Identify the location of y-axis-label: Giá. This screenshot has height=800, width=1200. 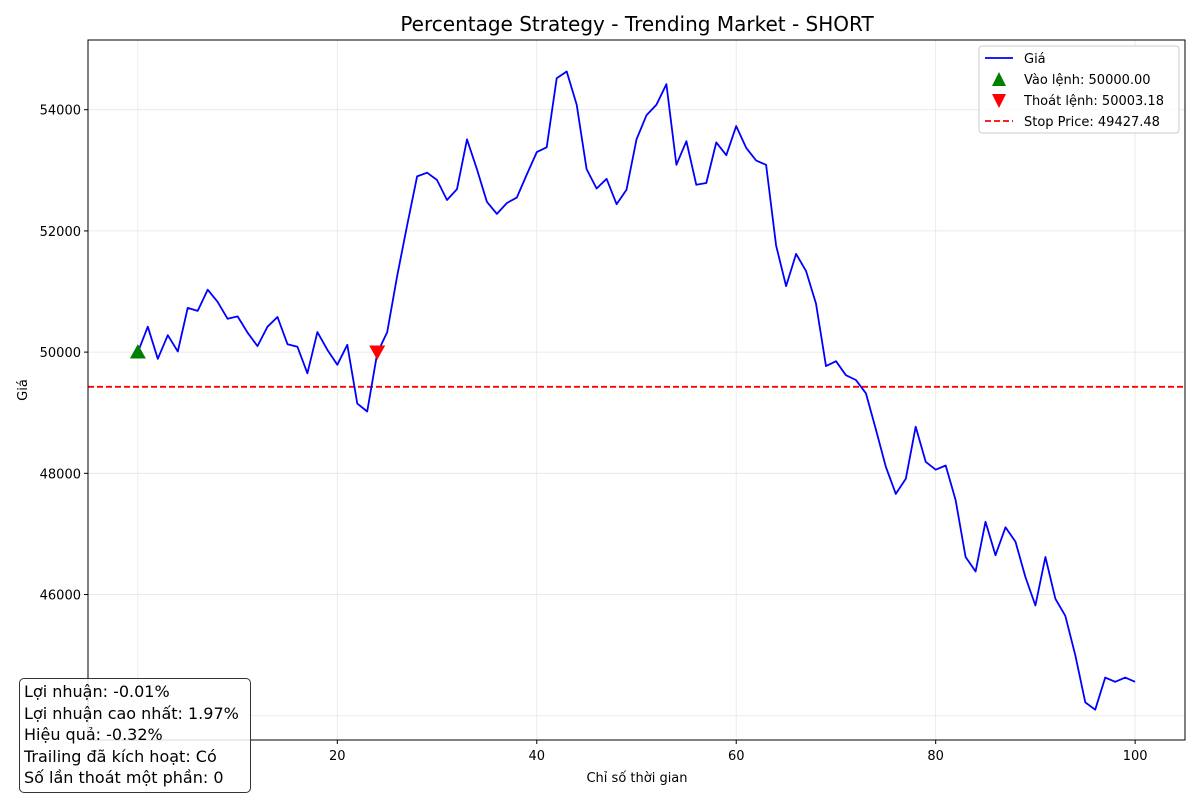
(23, 390).